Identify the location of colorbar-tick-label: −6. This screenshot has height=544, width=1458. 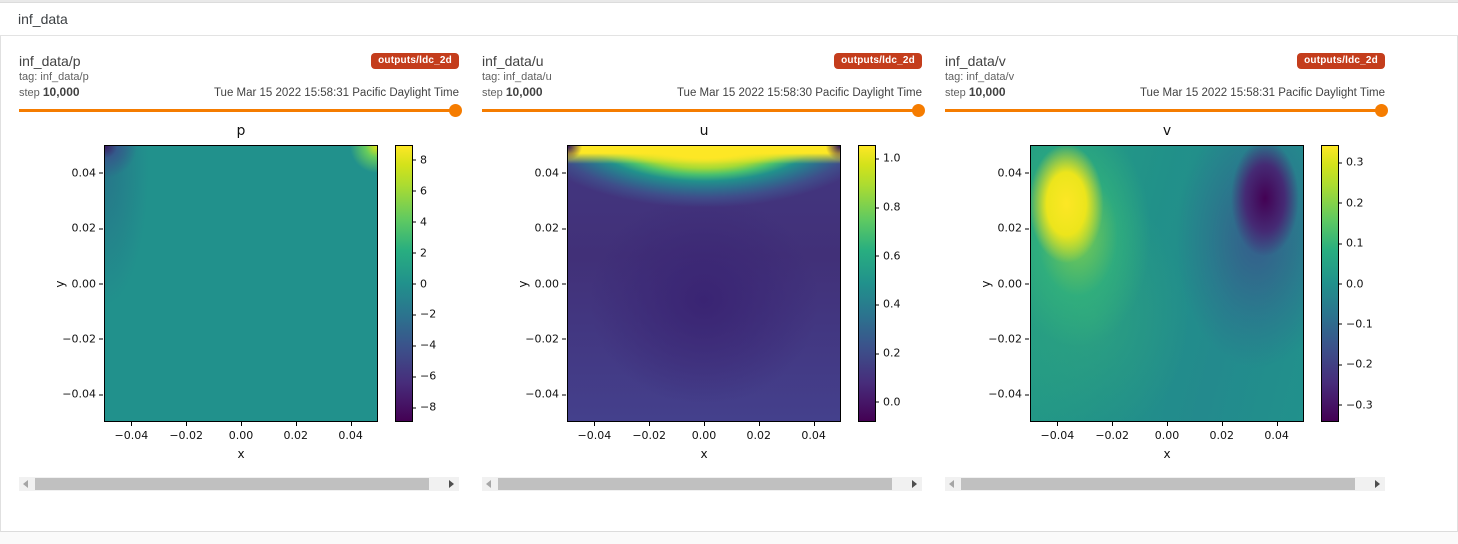
(424, 376).